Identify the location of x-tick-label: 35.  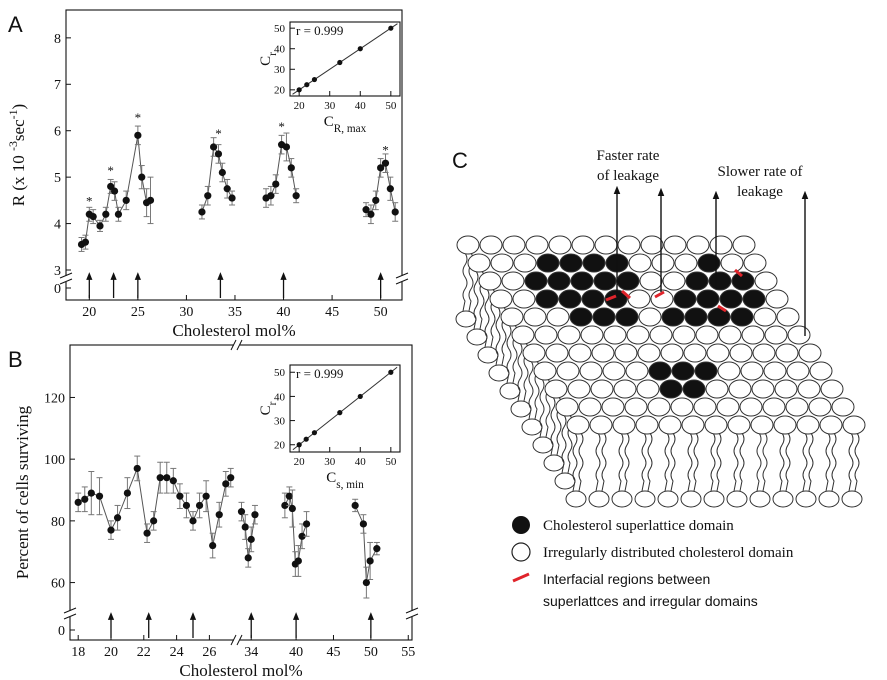
(235, 312).